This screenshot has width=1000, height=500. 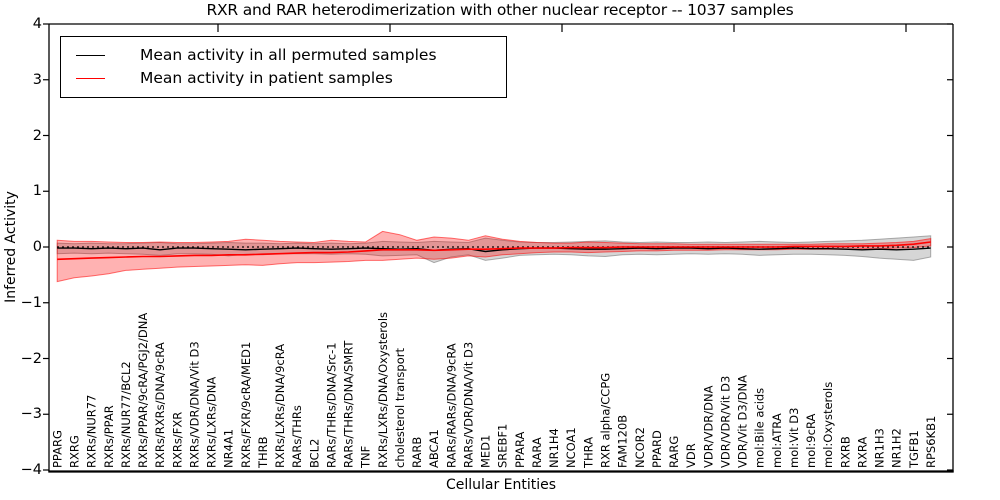 I want to click on legend-label: Mean activity in all permuted samples, so click(x=288, y=54).